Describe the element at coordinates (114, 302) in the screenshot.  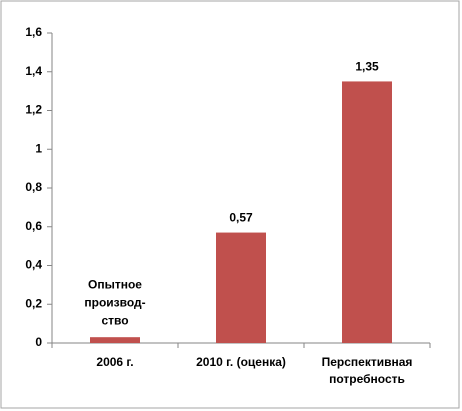
I see `annotation: производ-` at that location.